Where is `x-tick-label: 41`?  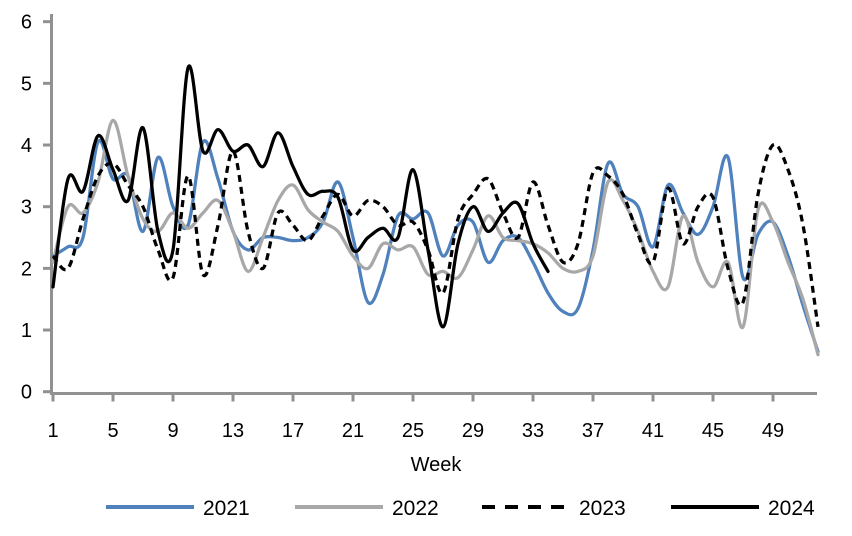
x-tick-label: 41 is located at coordinates (653, 431).